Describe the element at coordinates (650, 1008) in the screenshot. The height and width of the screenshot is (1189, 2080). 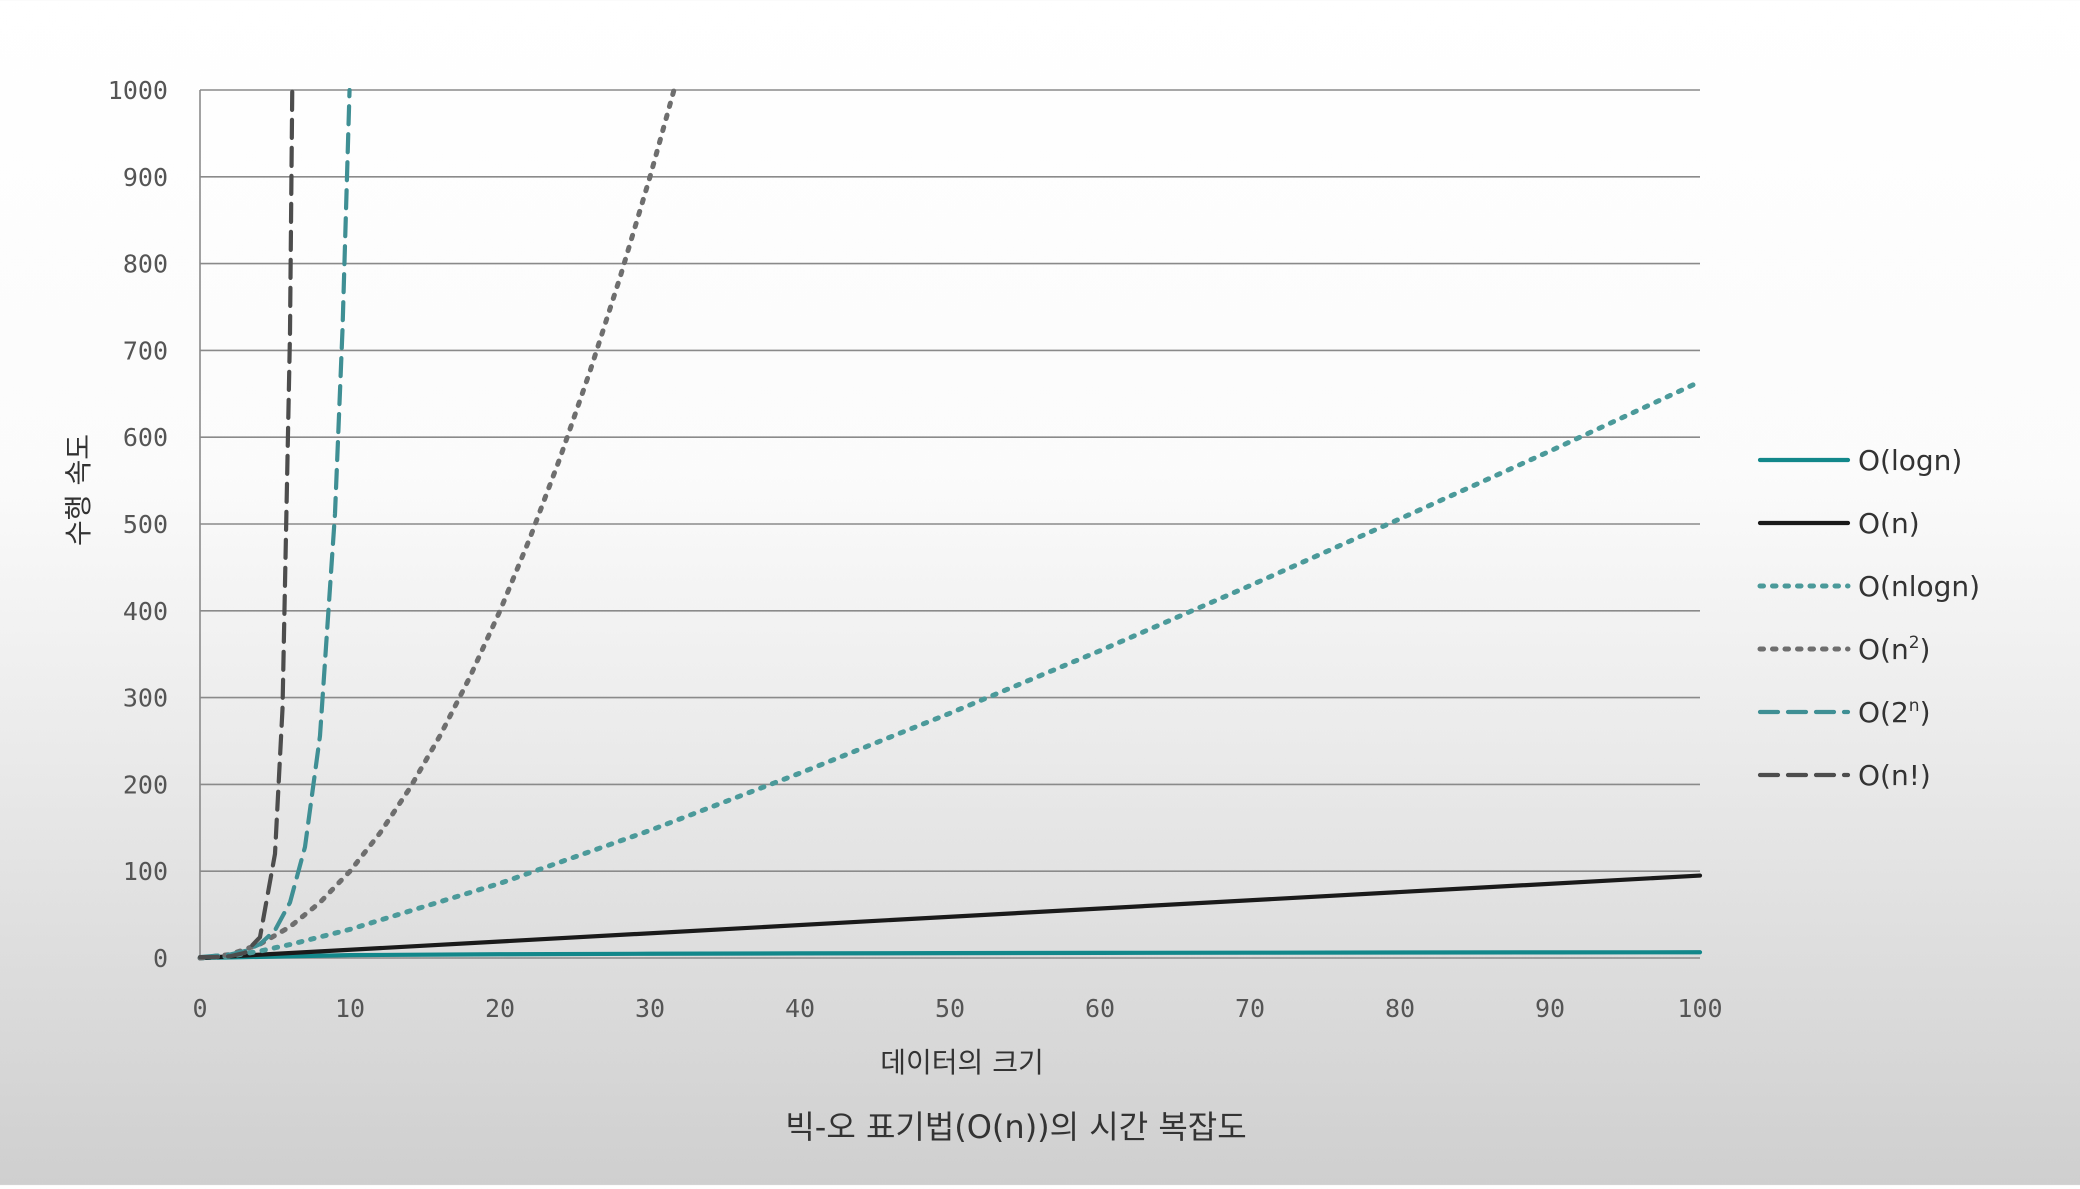
I see `x-tick-label: 30` at that location.